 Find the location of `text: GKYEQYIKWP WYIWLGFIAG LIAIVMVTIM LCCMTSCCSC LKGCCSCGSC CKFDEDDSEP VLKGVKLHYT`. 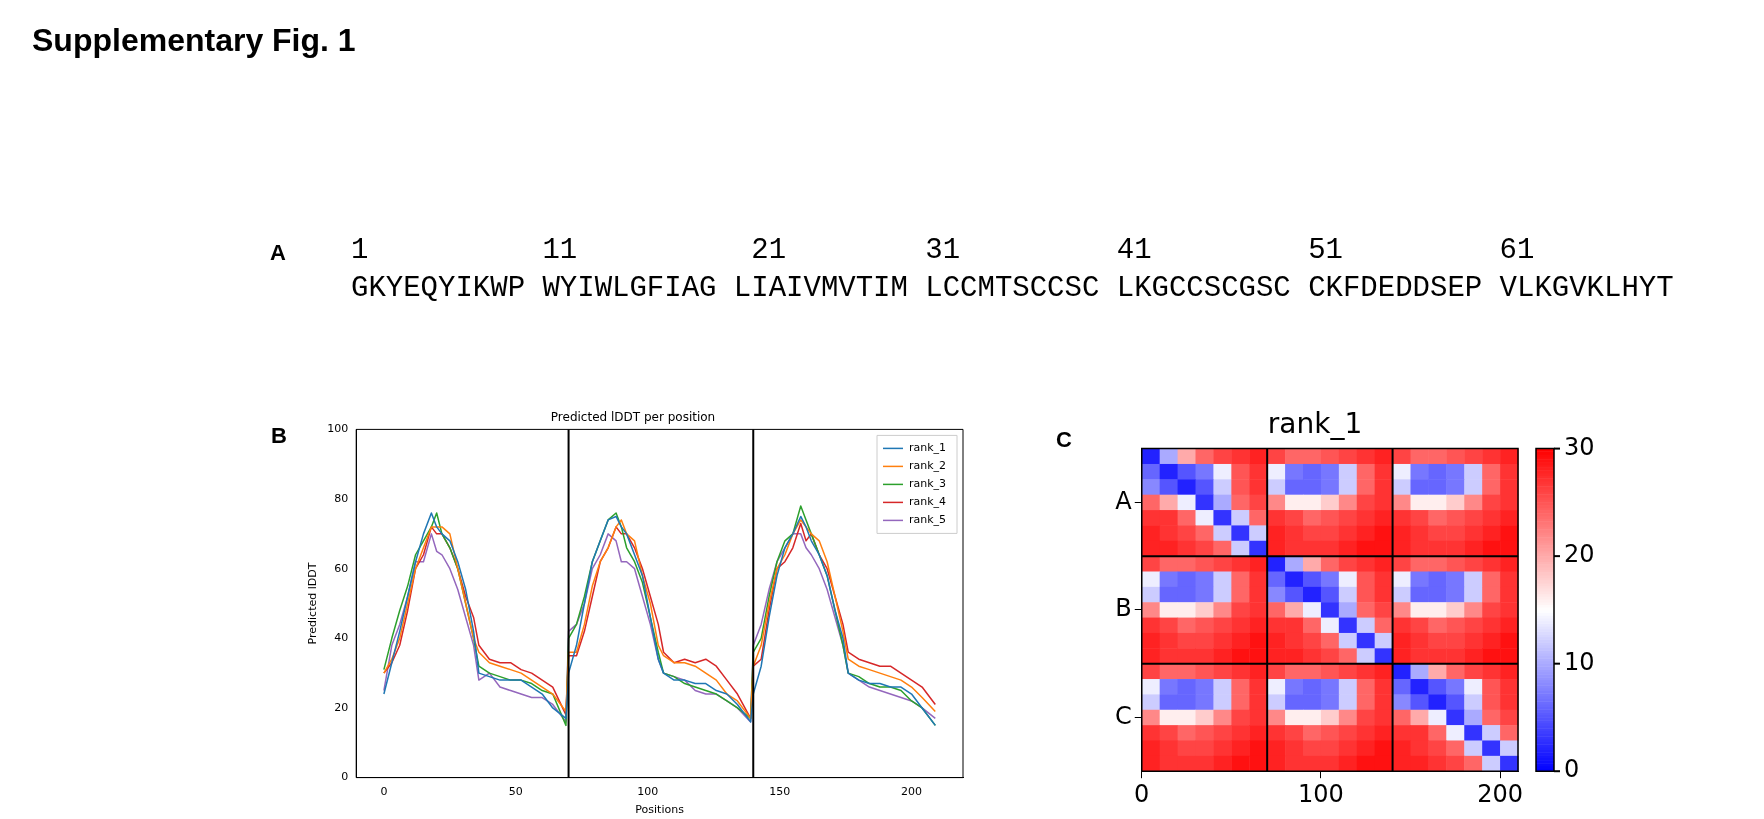

text: GKYEQYIKWP WYIWLGFIAG LIAIVMVTIM LCCMTSCCSC LKGCCSCGSC CKFDEDDSEP VLKGVKLHYT is located at coordinates (1012, 289).